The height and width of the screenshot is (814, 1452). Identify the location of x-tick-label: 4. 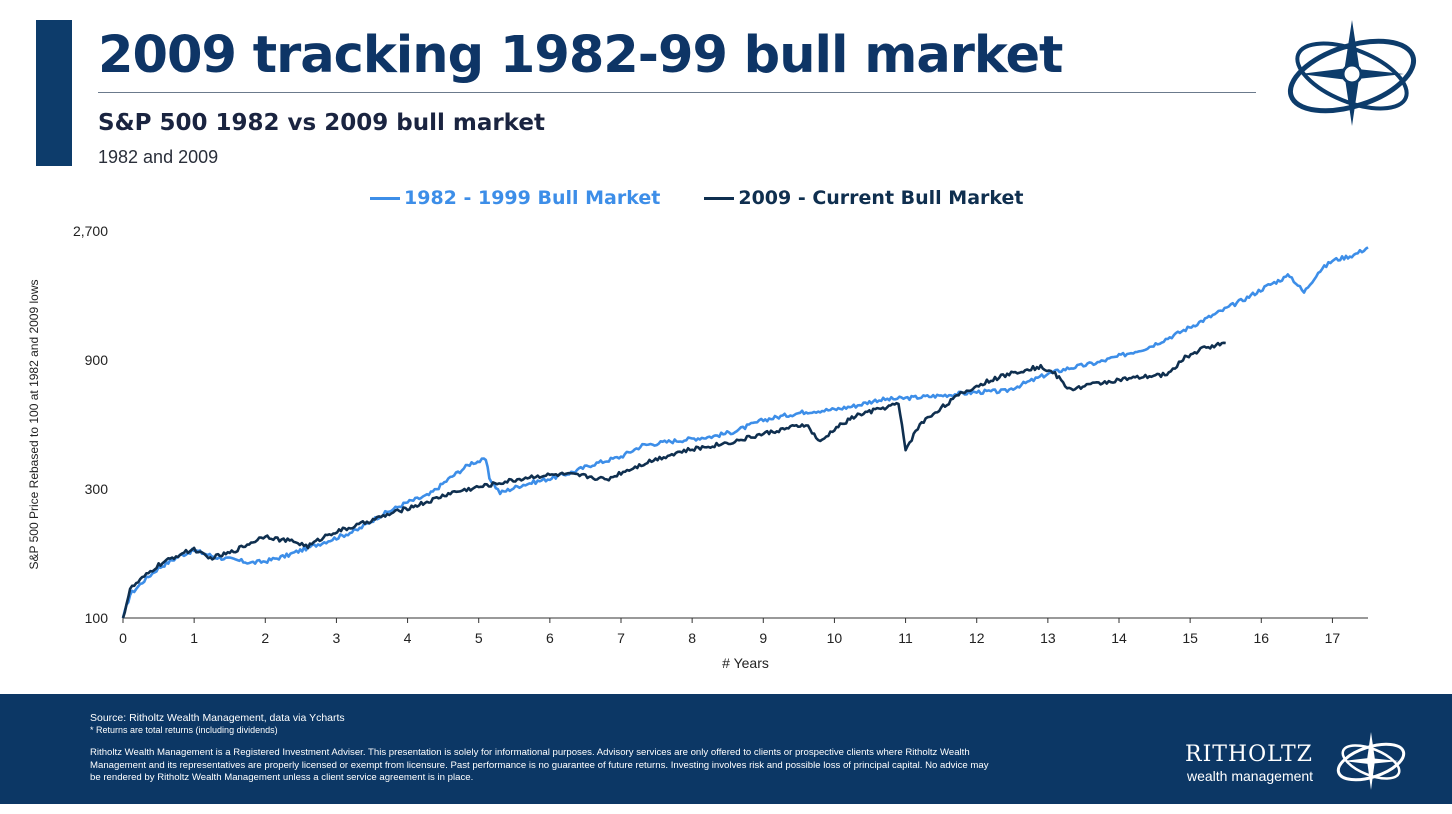
(408, 638).